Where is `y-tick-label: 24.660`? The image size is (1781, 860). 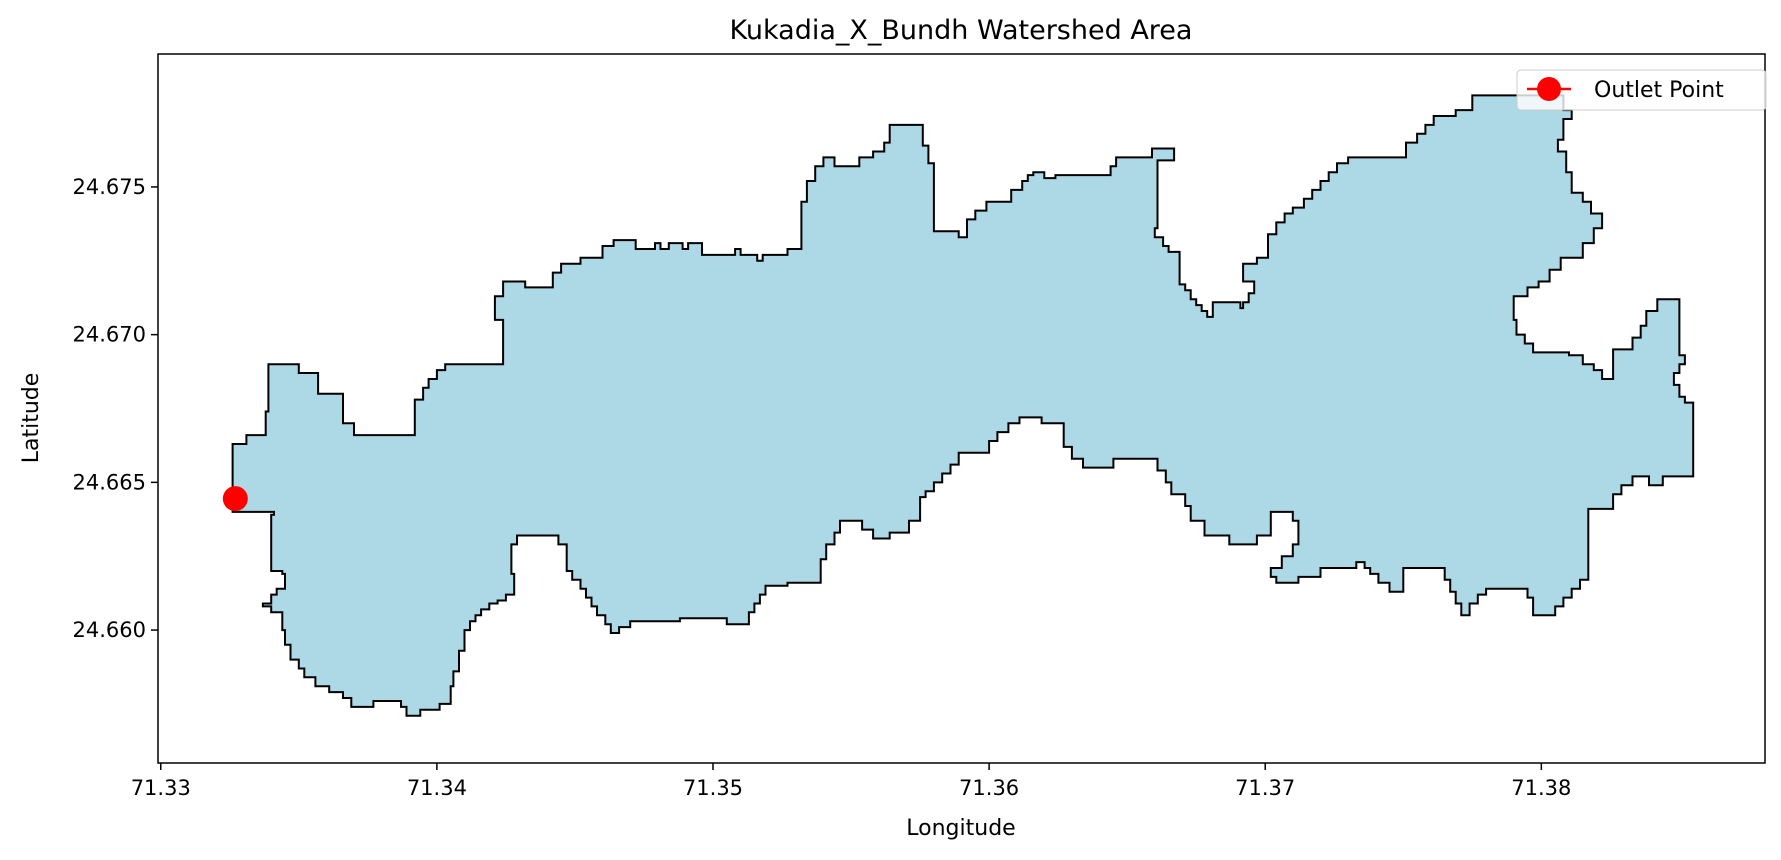
y-tick-label: 24.660 is located at coordinates (109, 630).